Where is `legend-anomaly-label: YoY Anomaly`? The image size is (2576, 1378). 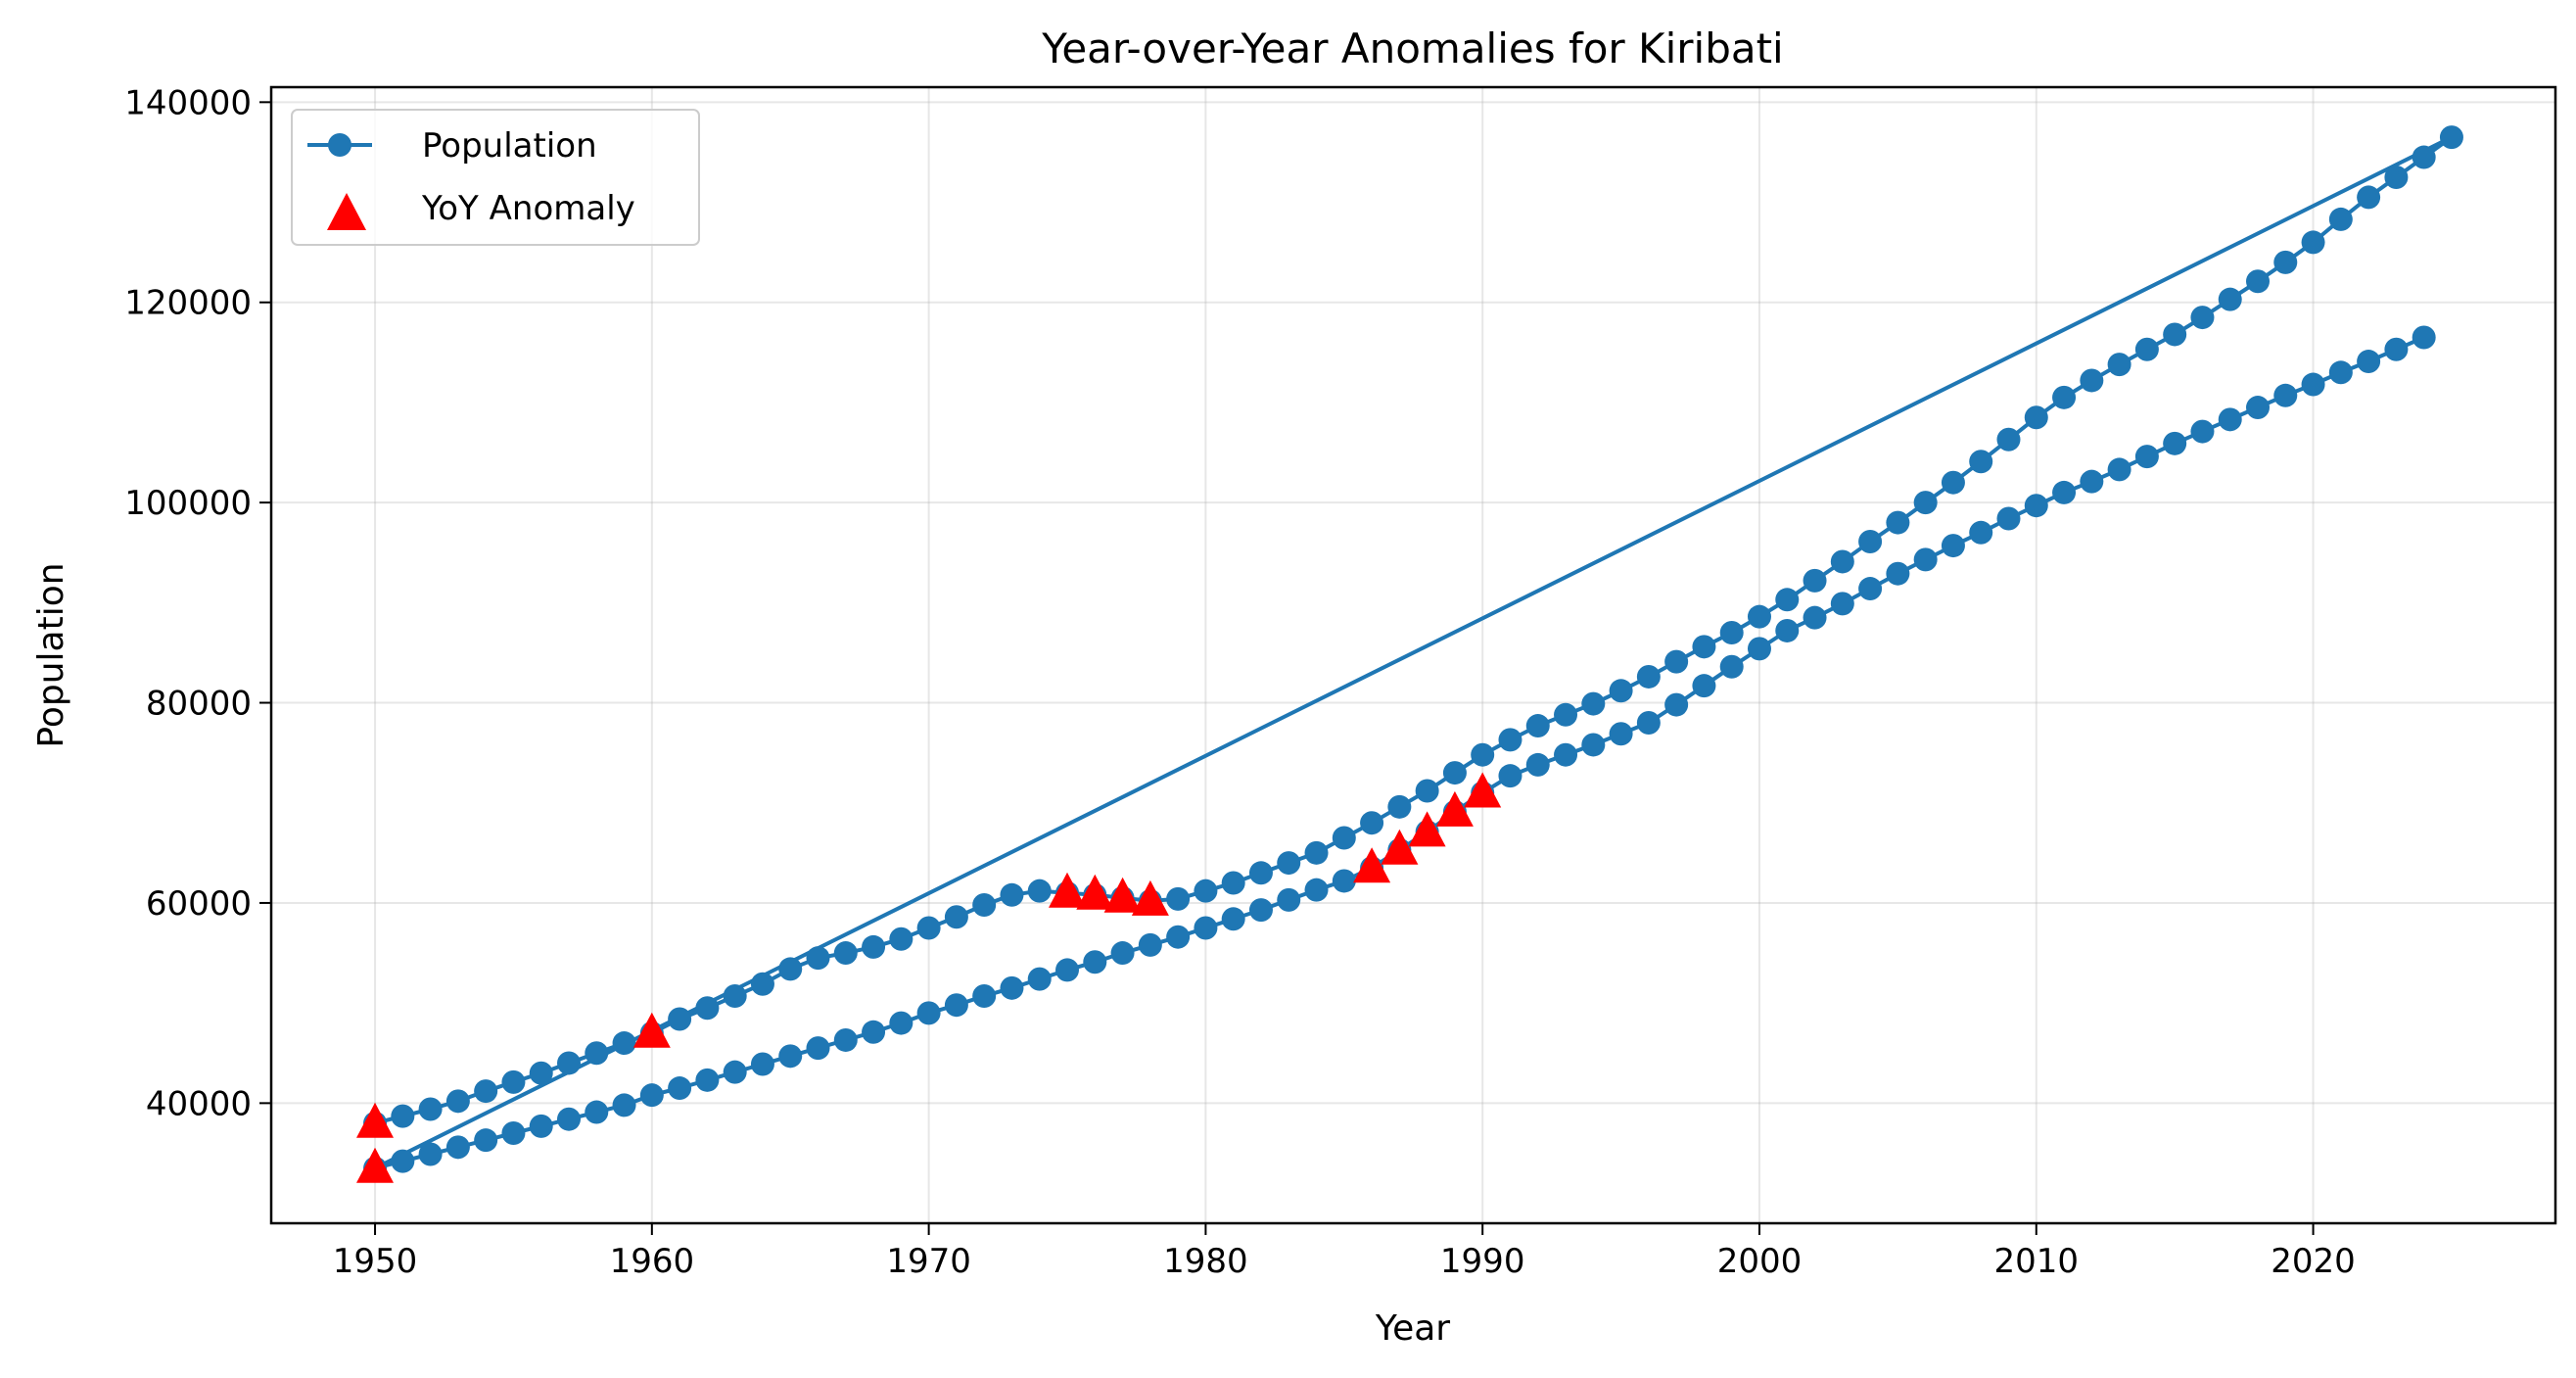
legend-anomaly-label: YoY Anomaly is located at coordinates (528, 208).